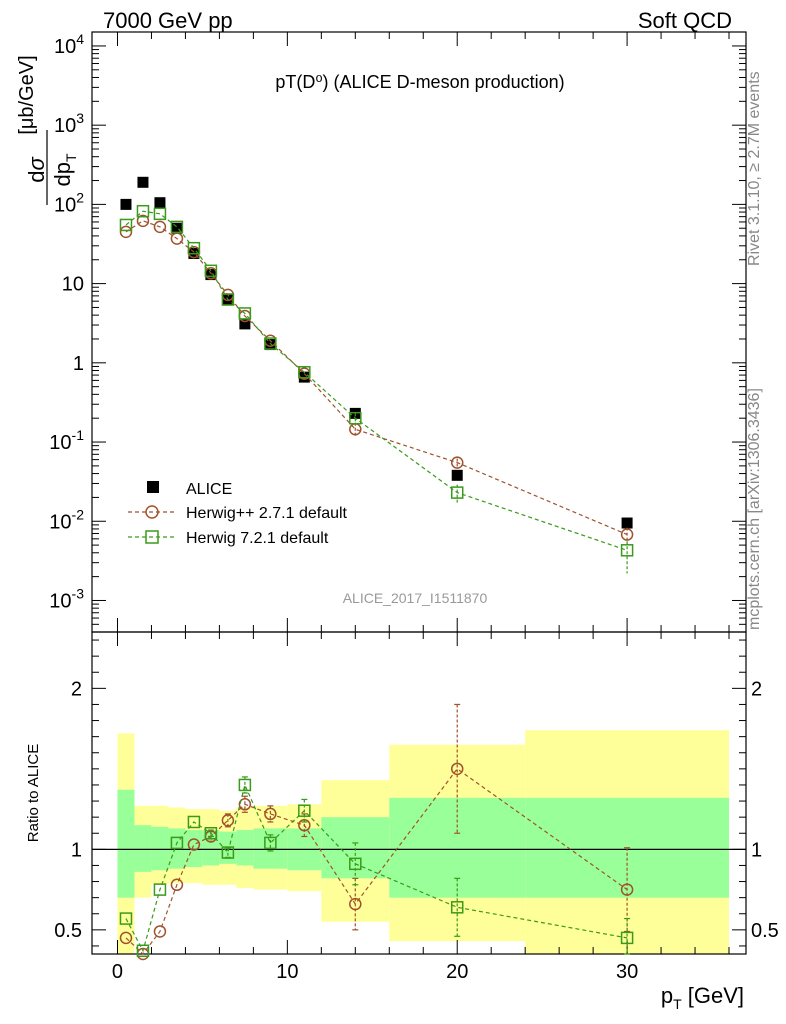 The image size is (786, 1024). I want to click on energy-label: 7000 GeV pp, so click(168, 20).